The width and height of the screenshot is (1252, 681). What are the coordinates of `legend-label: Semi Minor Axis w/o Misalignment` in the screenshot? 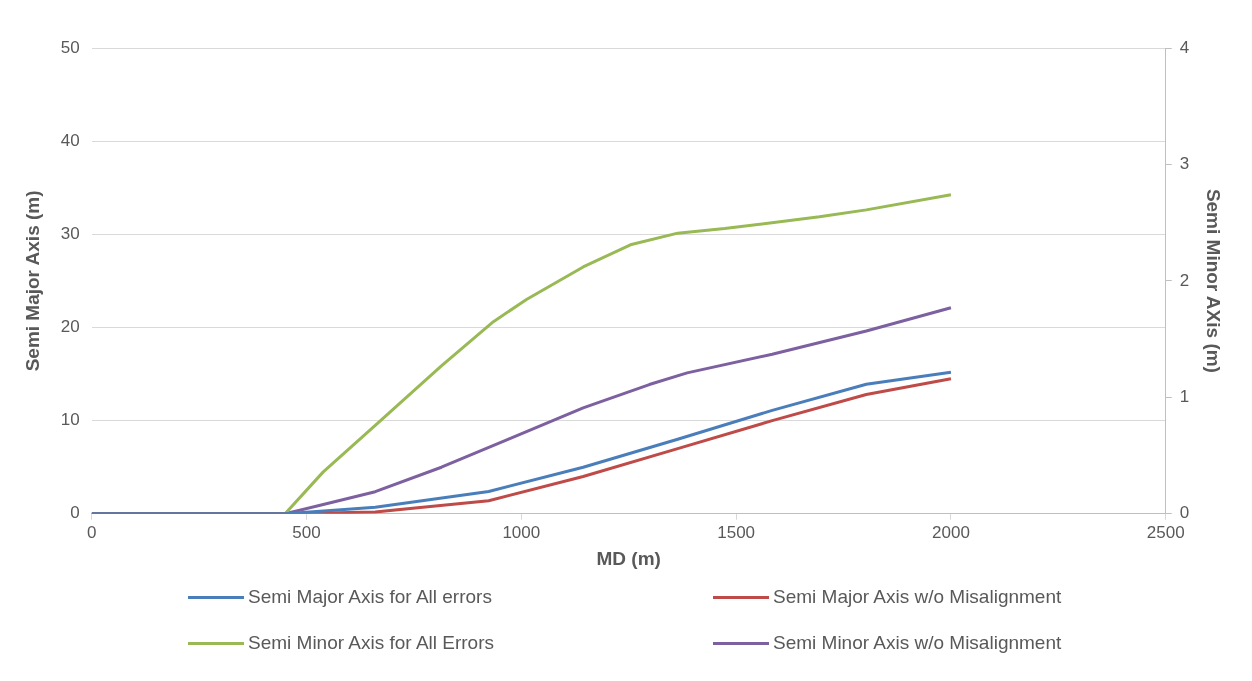 It's located at (917, 643).